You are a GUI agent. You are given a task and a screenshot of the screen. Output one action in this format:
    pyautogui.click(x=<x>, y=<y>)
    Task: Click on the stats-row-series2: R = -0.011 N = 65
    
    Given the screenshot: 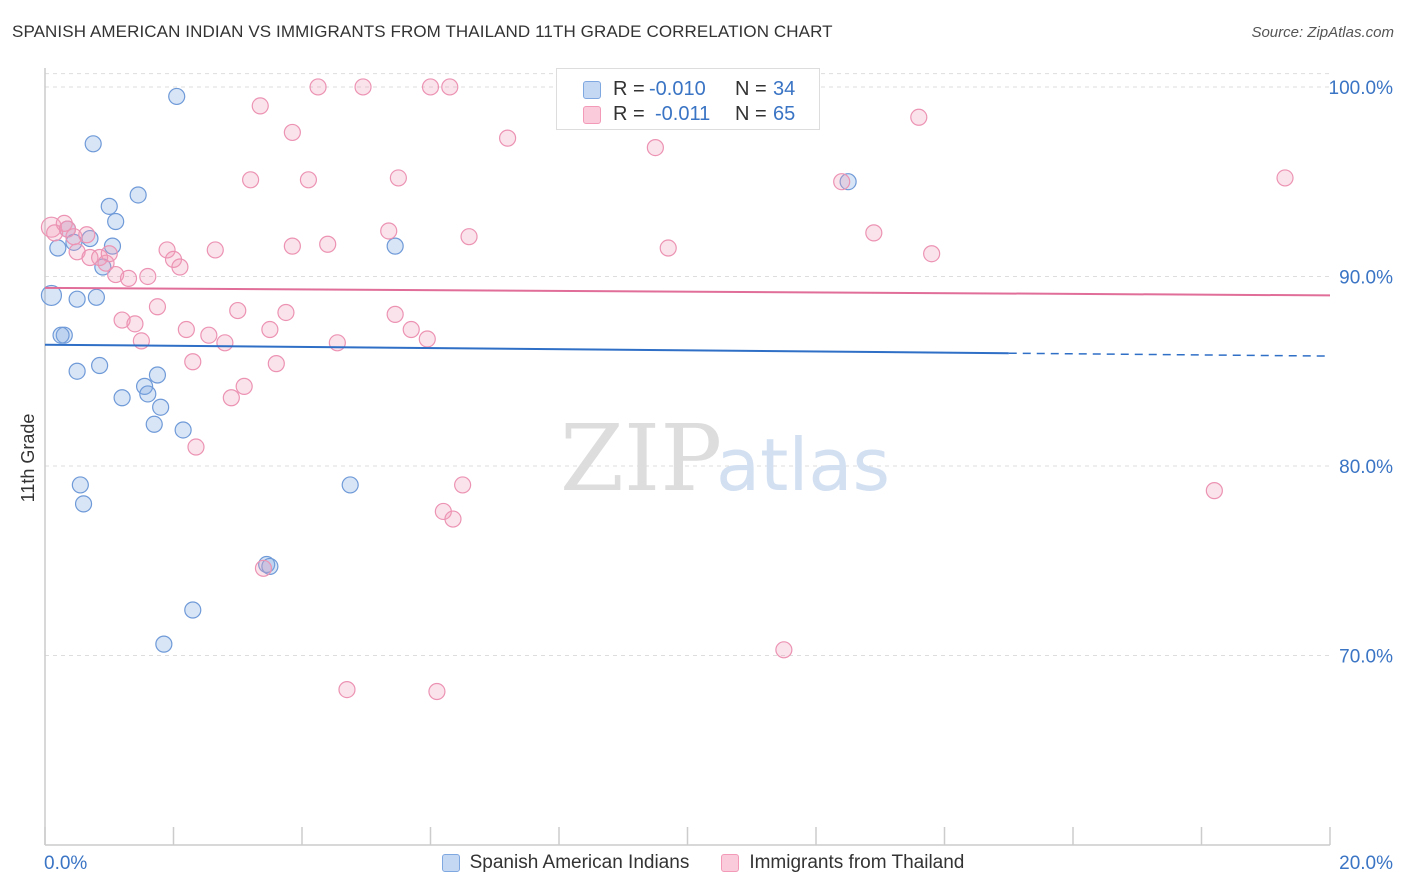 What is the action you would take?
    pyautogui.click(x=703, y=114)
    